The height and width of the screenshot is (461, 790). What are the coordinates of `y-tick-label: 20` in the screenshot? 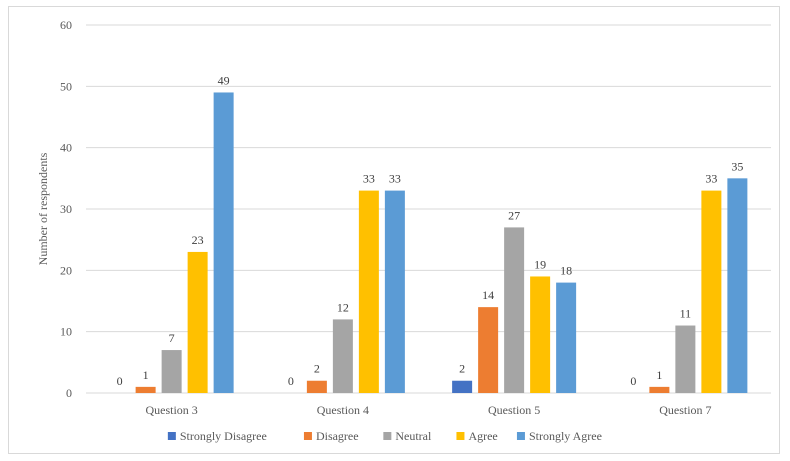 It's located at (66, 270).